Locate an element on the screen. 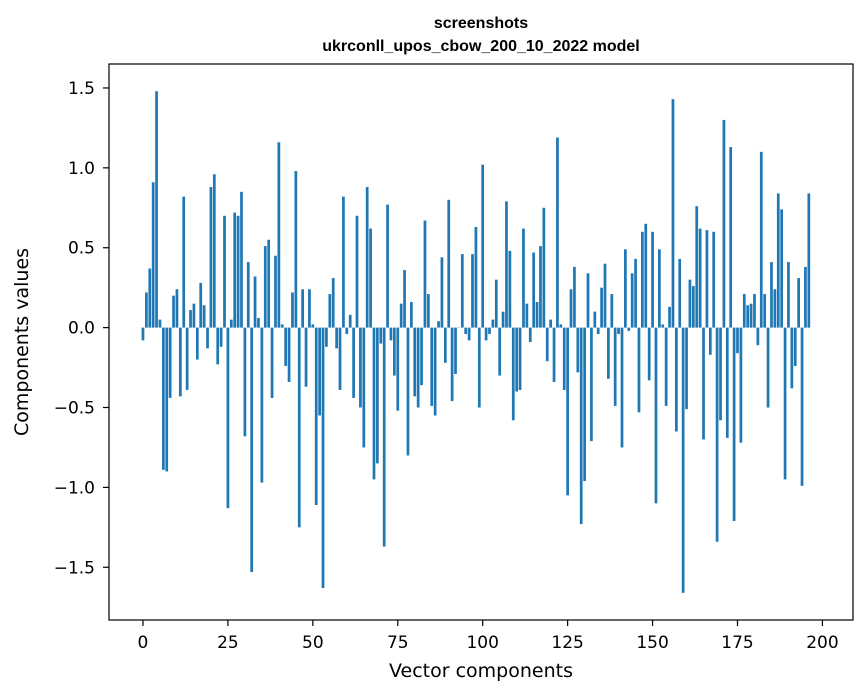 This screenshot has width=867, height=696. x-tick-label: 100 is located at coordinates (482, 643).